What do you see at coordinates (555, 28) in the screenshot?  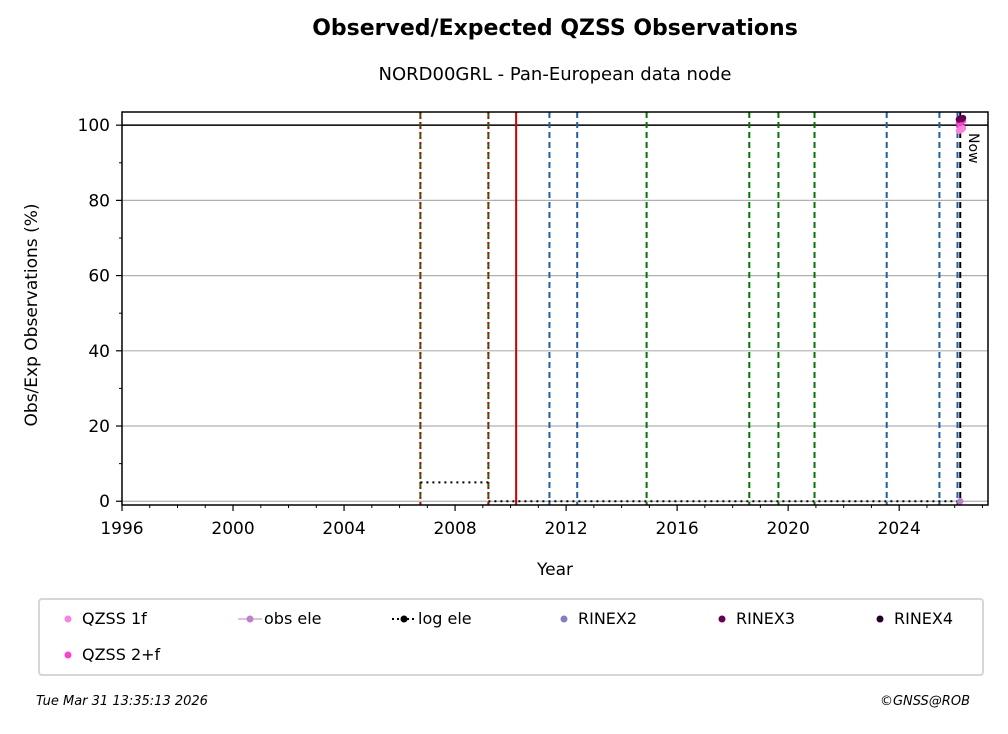 I see `chart-title: Observed/Expected QZSS Observations` at bounding box center [555, 28].